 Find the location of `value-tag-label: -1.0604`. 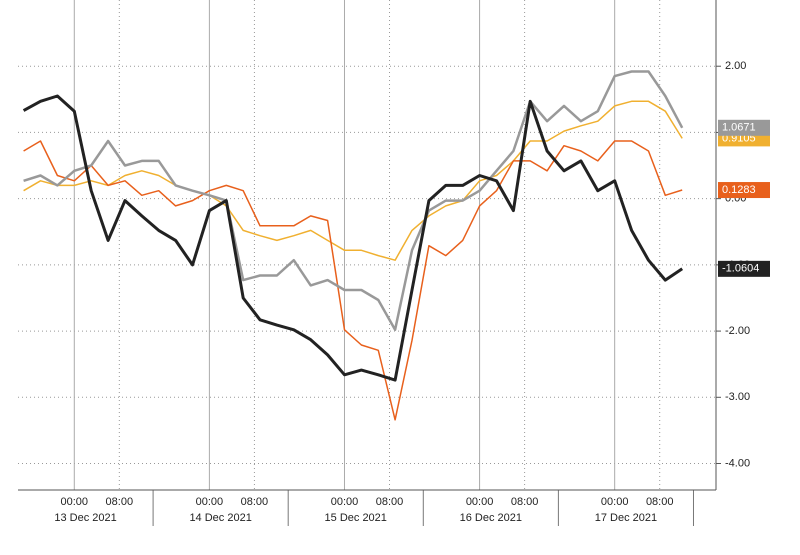

value-tag-label: -1.0604 is located at coordinates (740, 269).